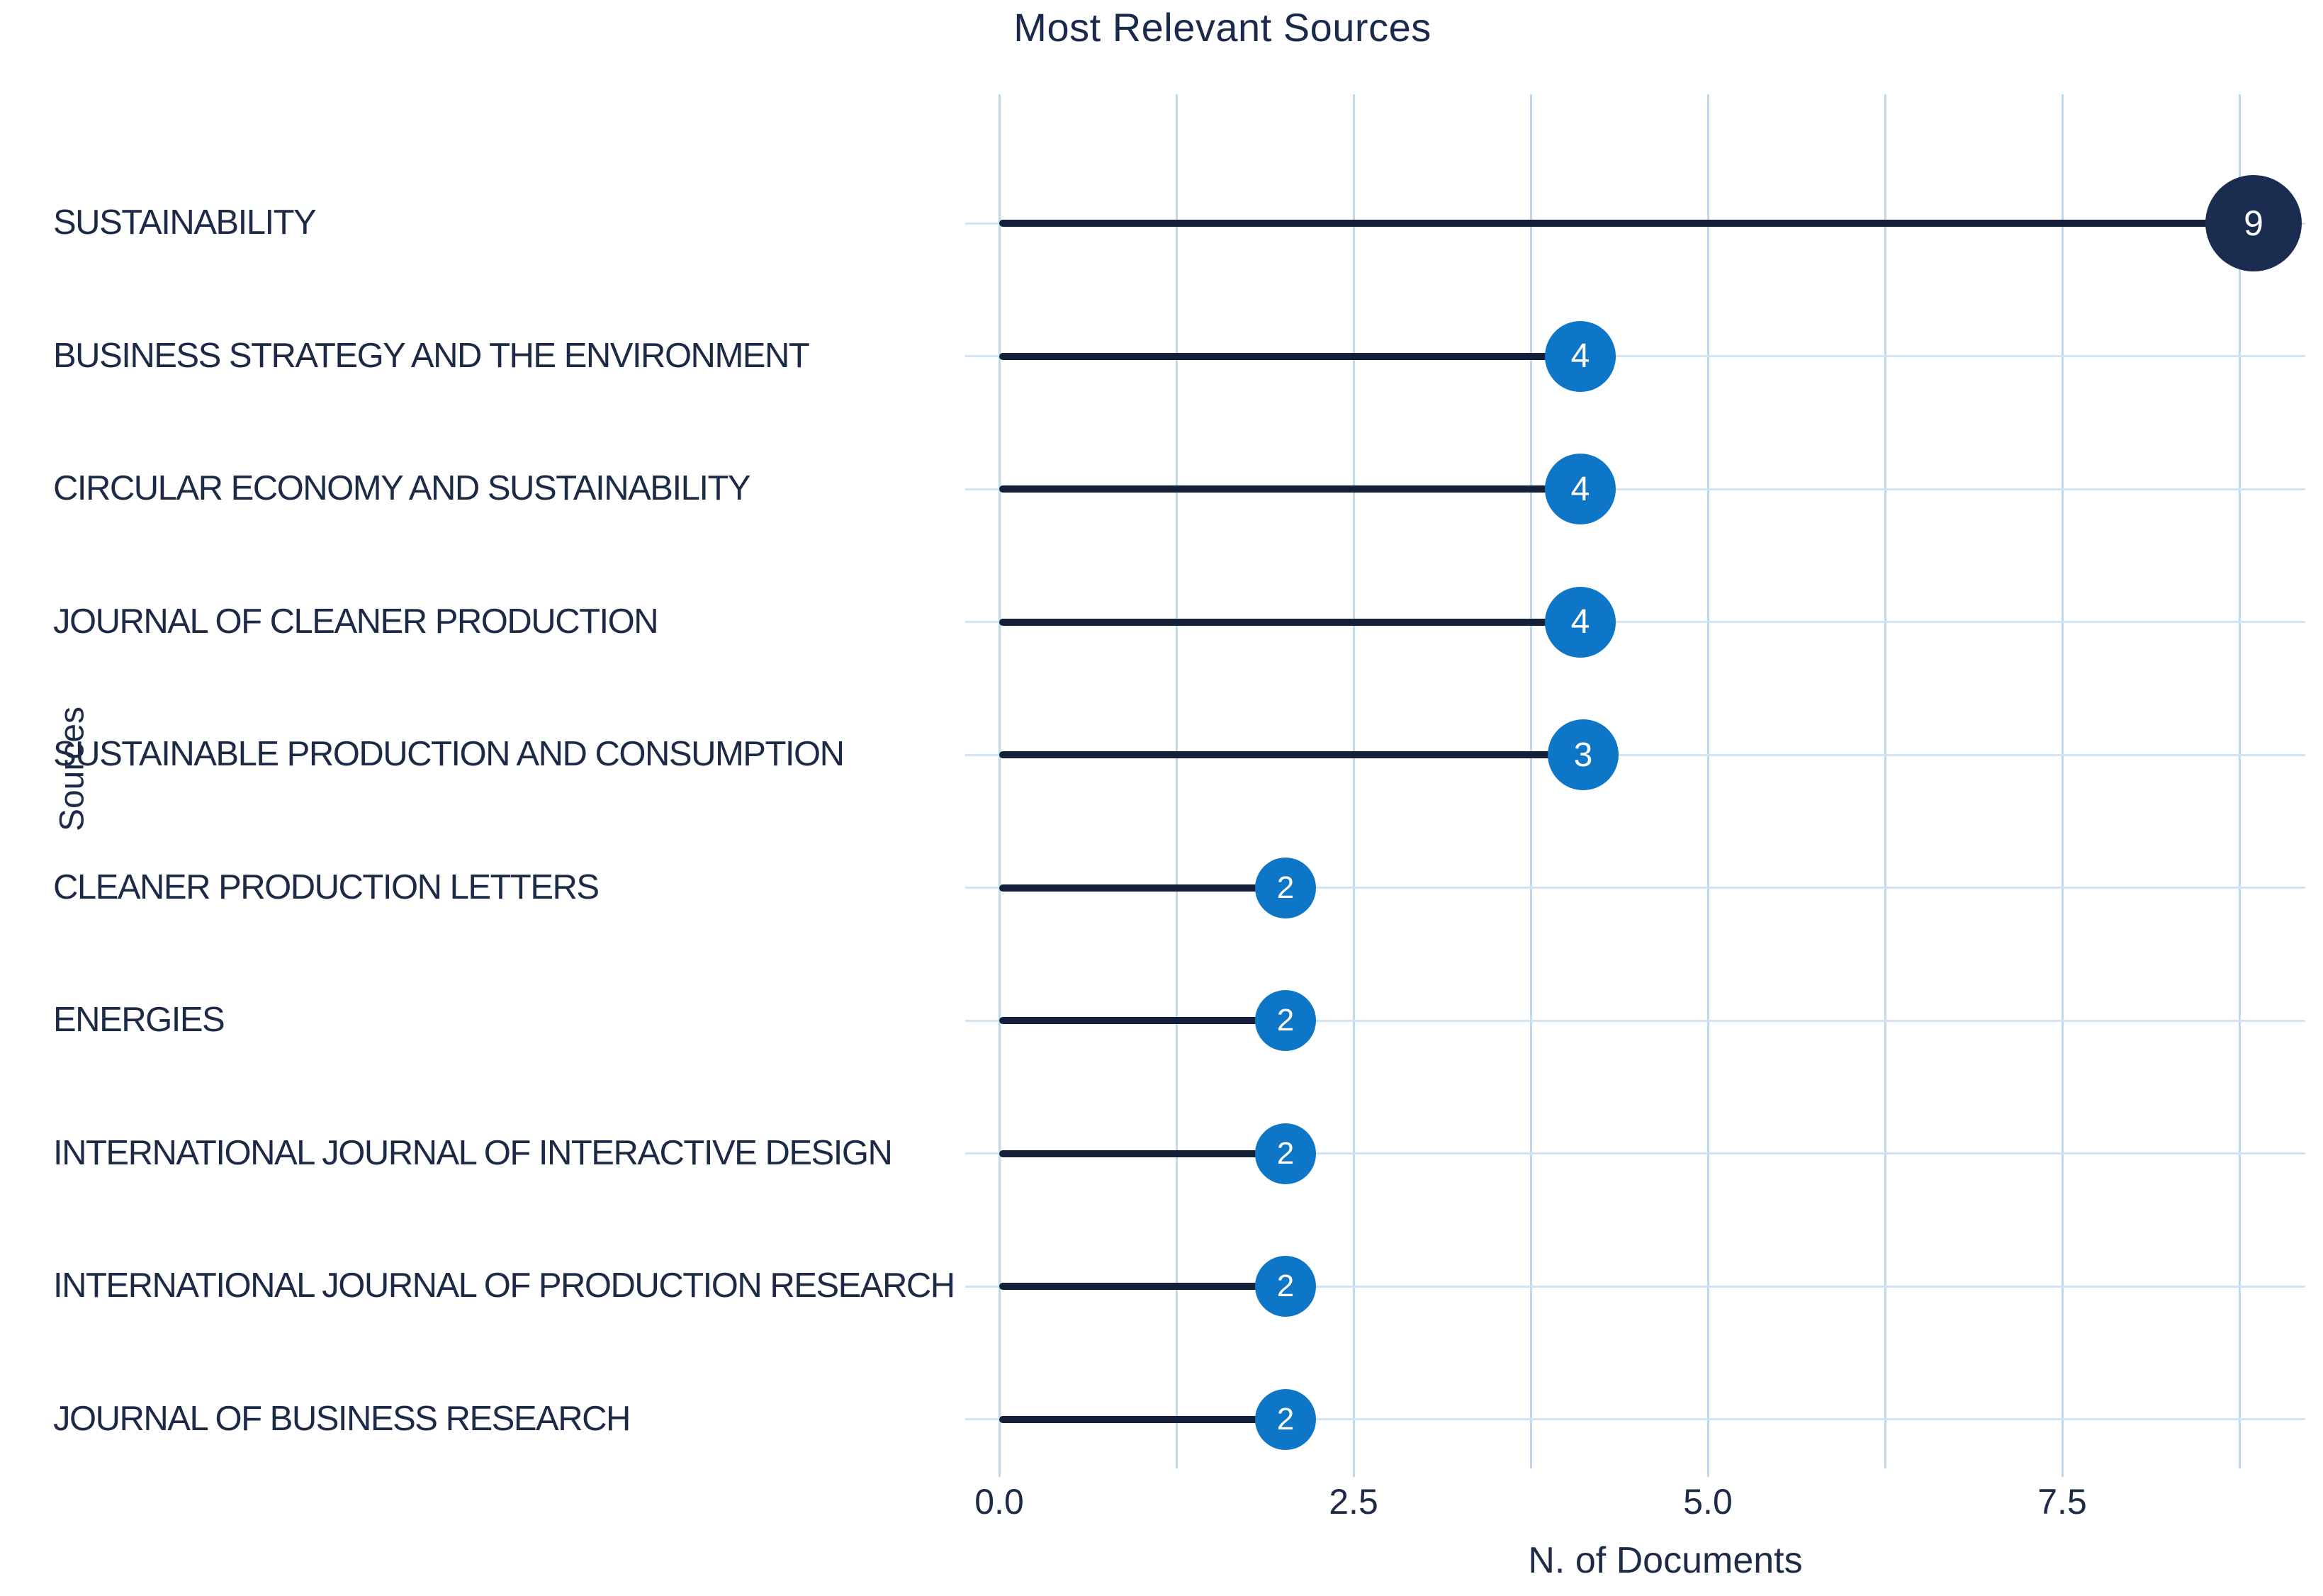 Image resolution: width=2323 pixels, height=1596 pixels. I want to click on lollipop-dot: 9, so click(2253, 223).